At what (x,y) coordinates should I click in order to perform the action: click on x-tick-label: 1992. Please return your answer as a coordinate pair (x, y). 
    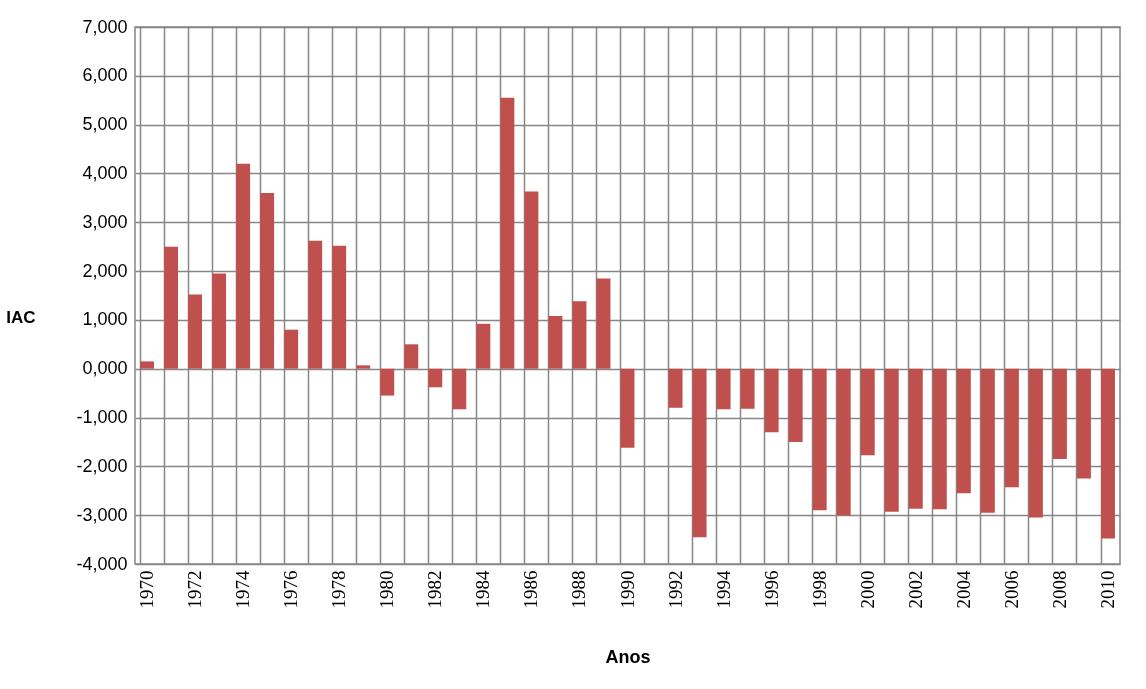
    Looking at the image, I should click on (675, 589).